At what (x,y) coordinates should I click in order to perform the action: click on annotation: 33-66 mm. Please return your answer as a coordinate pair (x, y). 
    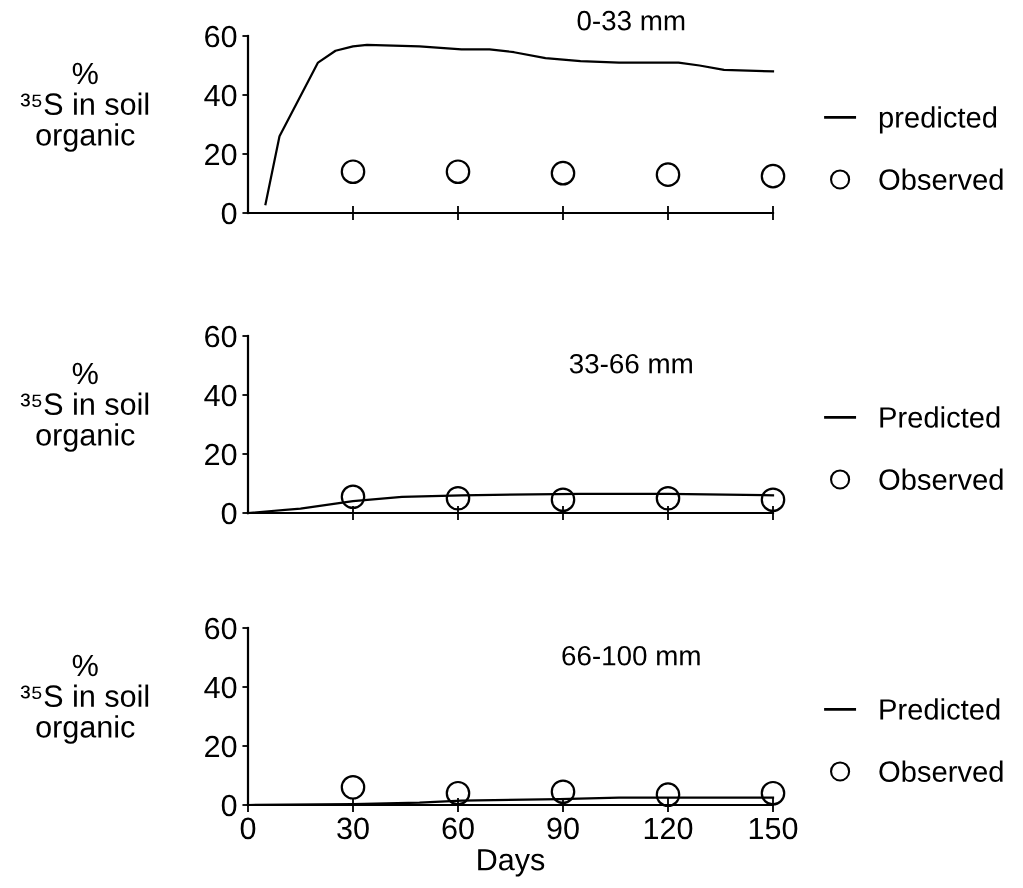
    Looking at the image, I should click on (630, 363).